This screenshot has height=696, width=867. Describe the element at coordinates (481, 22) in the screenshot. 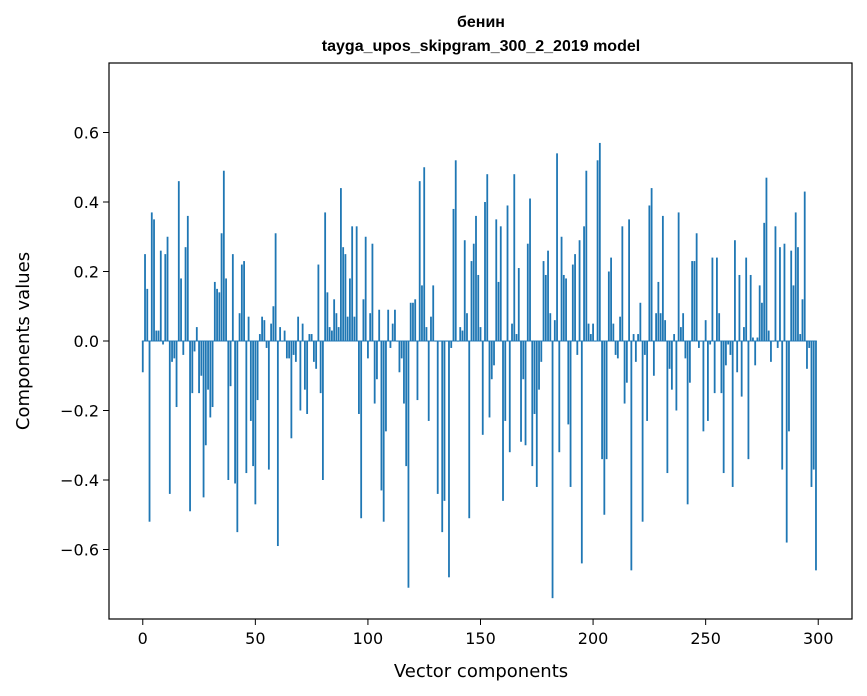

I see `chart-title-text: бенин` at that location.